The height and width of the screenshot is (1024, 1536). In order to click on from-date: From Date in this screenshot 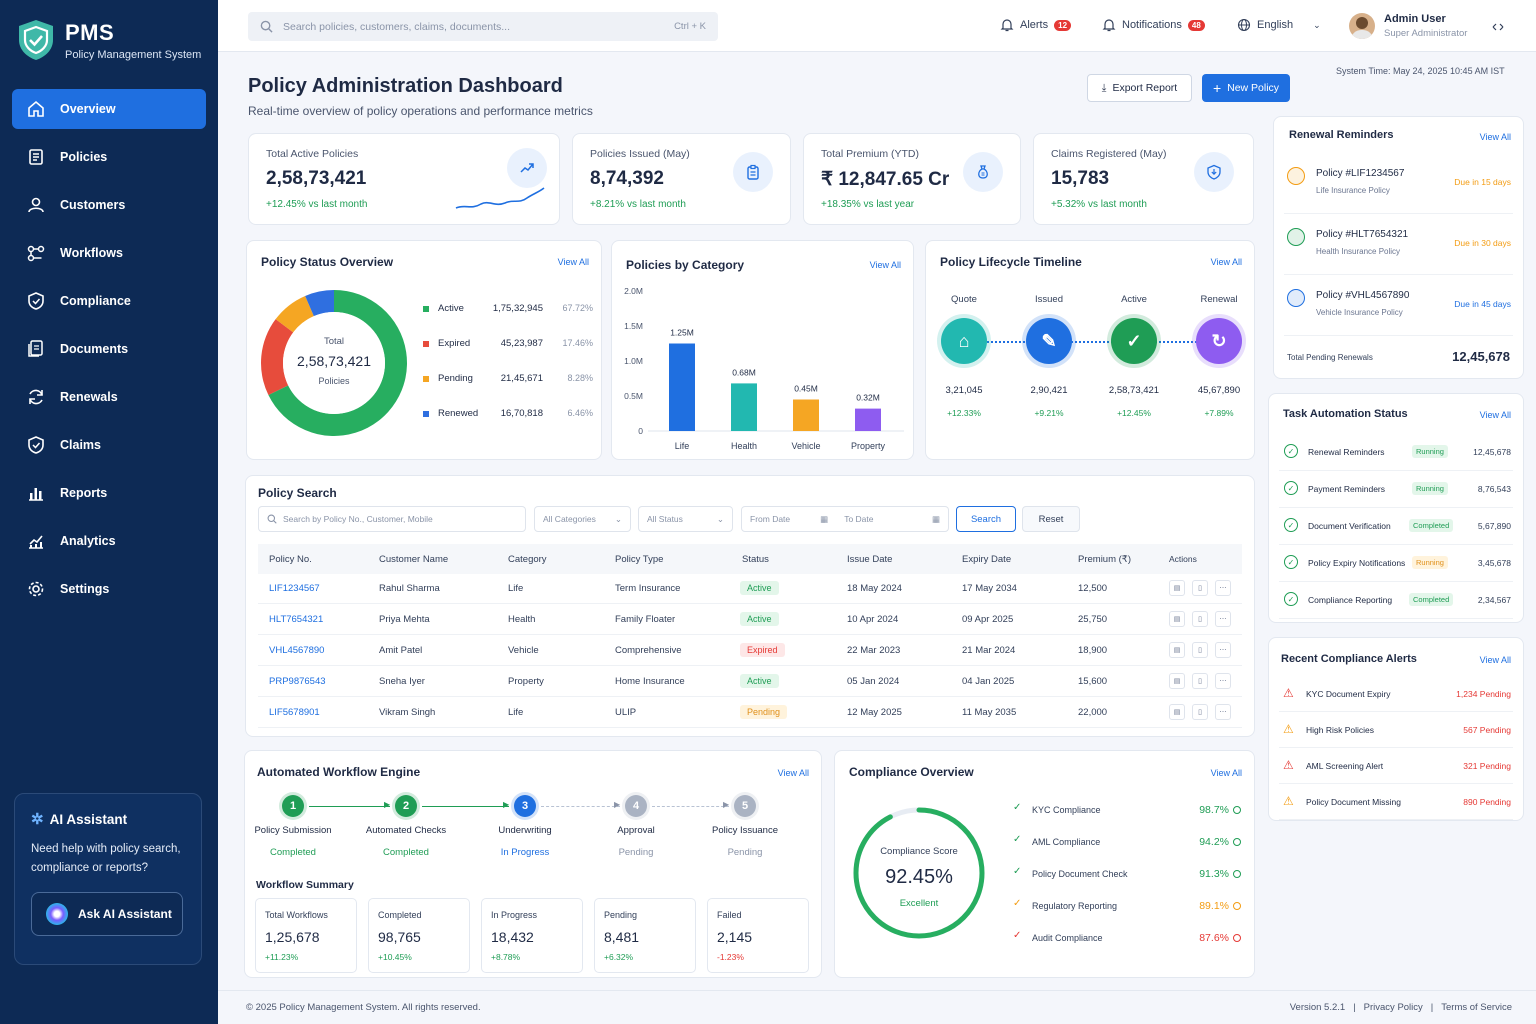, I will do `click(770, 519)`.